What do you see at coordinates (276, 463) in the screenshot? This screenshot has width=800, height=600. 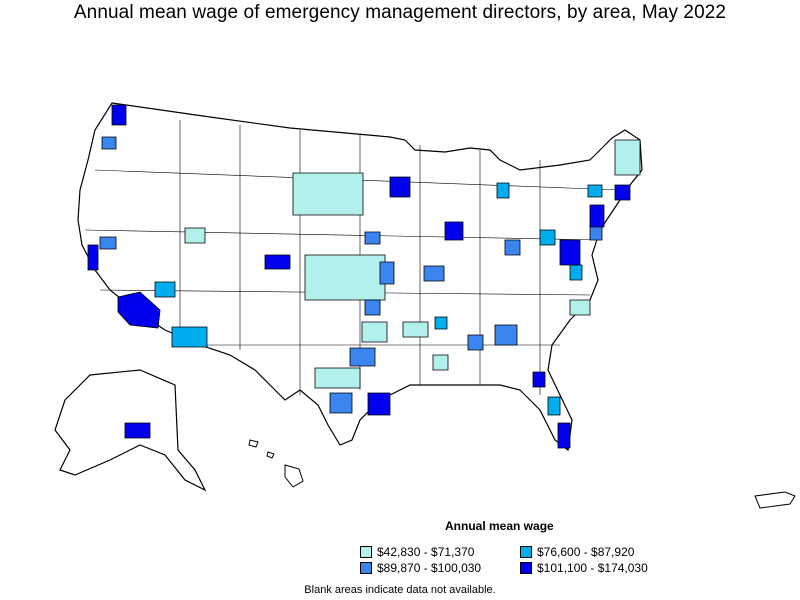 I see `hawaii-islands` at bounding box center [276, 463].